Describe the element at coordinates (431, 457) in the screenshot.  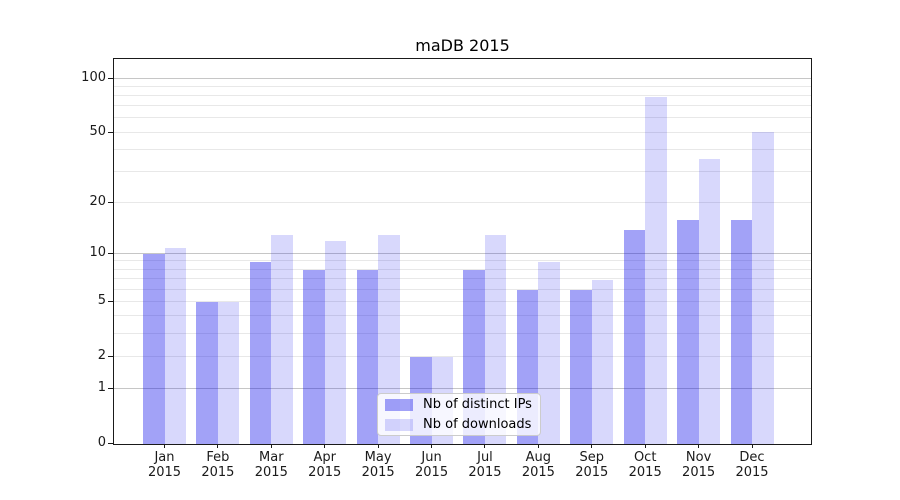
I see `month-label: Jun` at that location.